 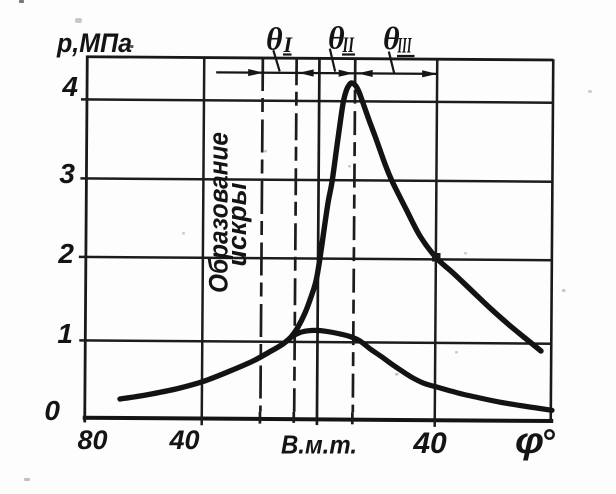 I want to click on svg-text: I, so click(x=288, y=44).